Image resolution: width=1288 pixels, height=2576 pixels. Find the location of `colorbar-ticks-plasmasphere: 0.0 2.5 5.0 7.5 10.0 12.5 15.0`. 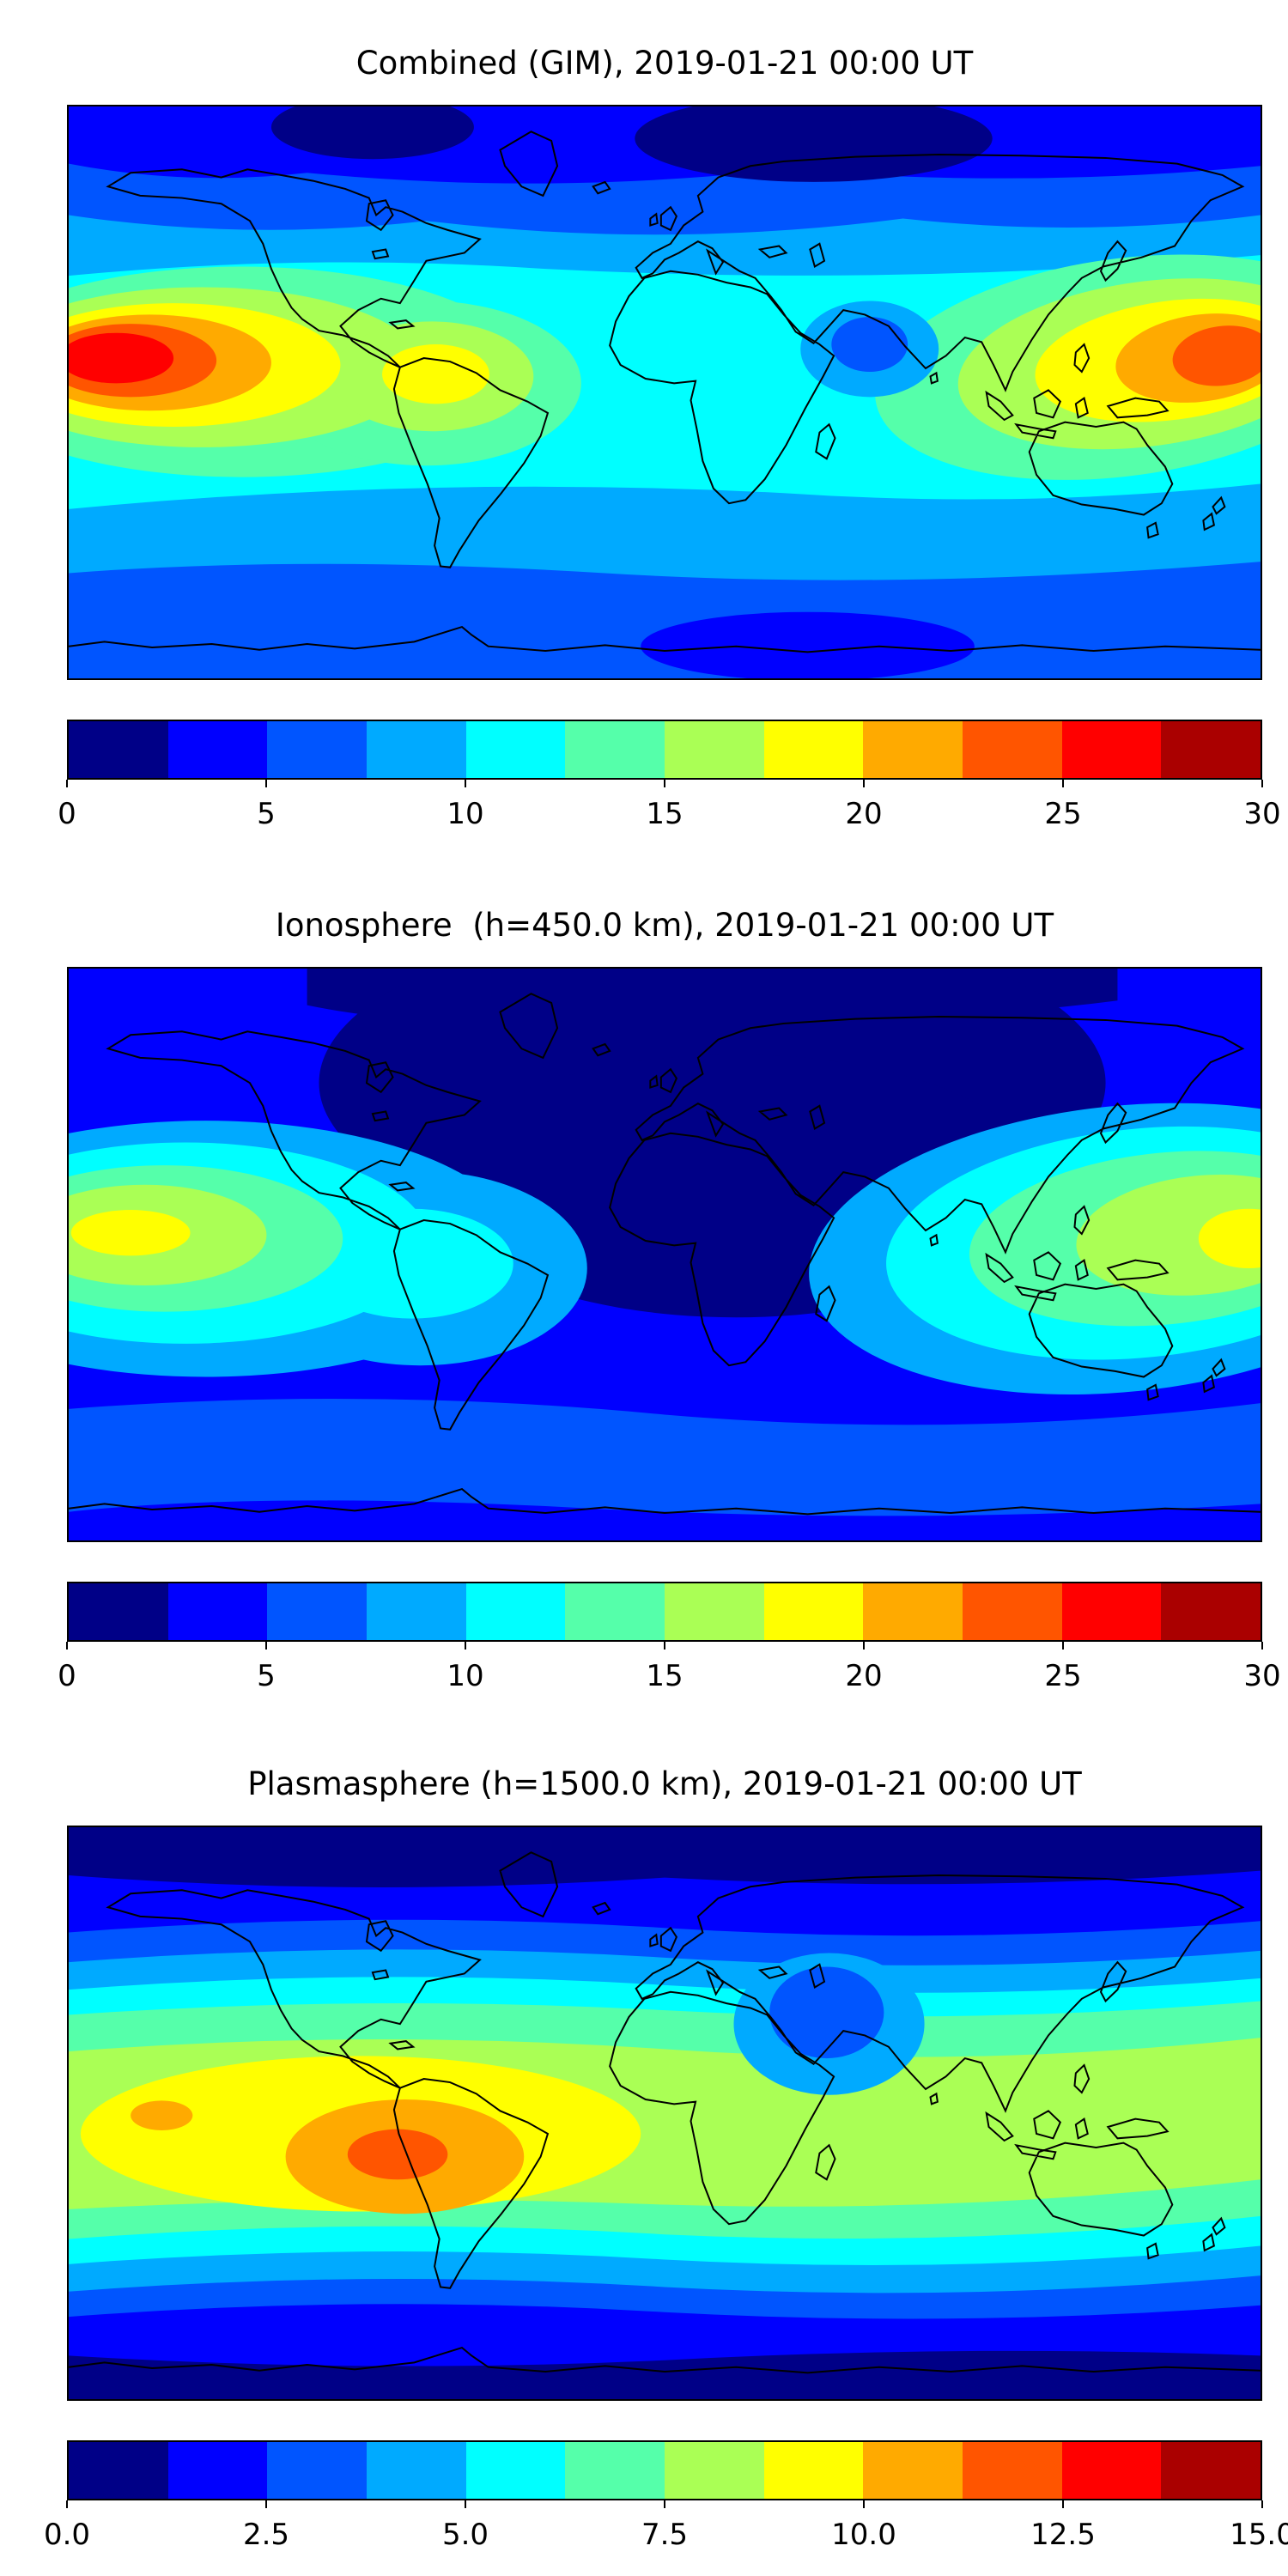

colorbar-ticks-plasmasphere: 0.0 2.5 5.0 7.5 10.0 12.5 15.0 is located at coordinates (666, 2529).